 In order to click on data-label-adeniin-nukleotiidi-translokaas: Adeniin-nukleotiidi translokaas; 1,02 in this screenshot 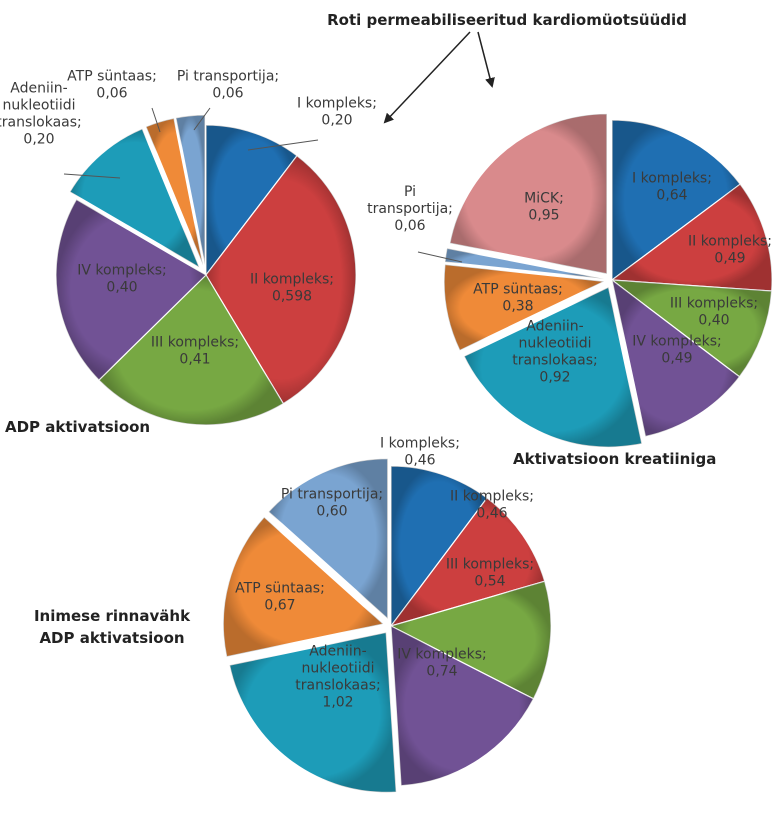, I will do `click(337, 677)`.